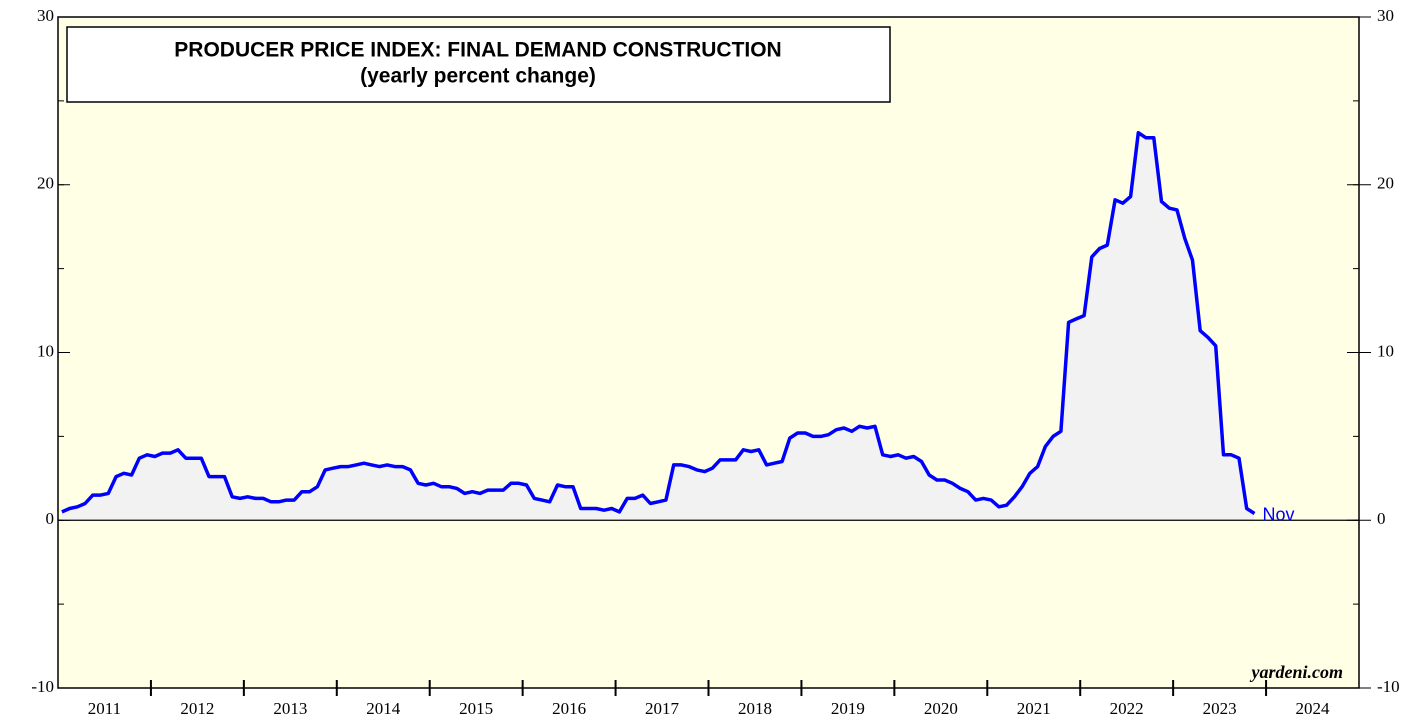 Image resolution: width=1421 pixels, height=719 pixels. I want to click on chart-subtitle: (yearly percent change), so click(478, 76).